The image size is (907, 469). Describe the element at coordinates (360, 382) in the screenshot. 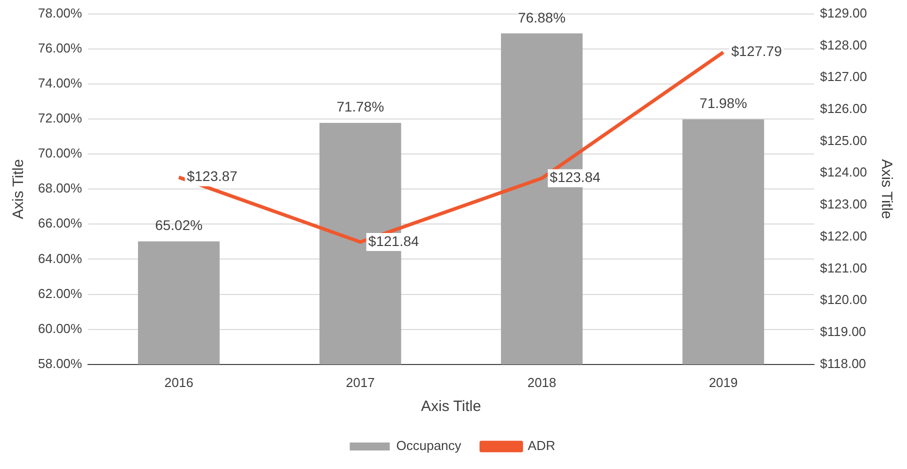

I see `x-tick-label: 2017` at that location.